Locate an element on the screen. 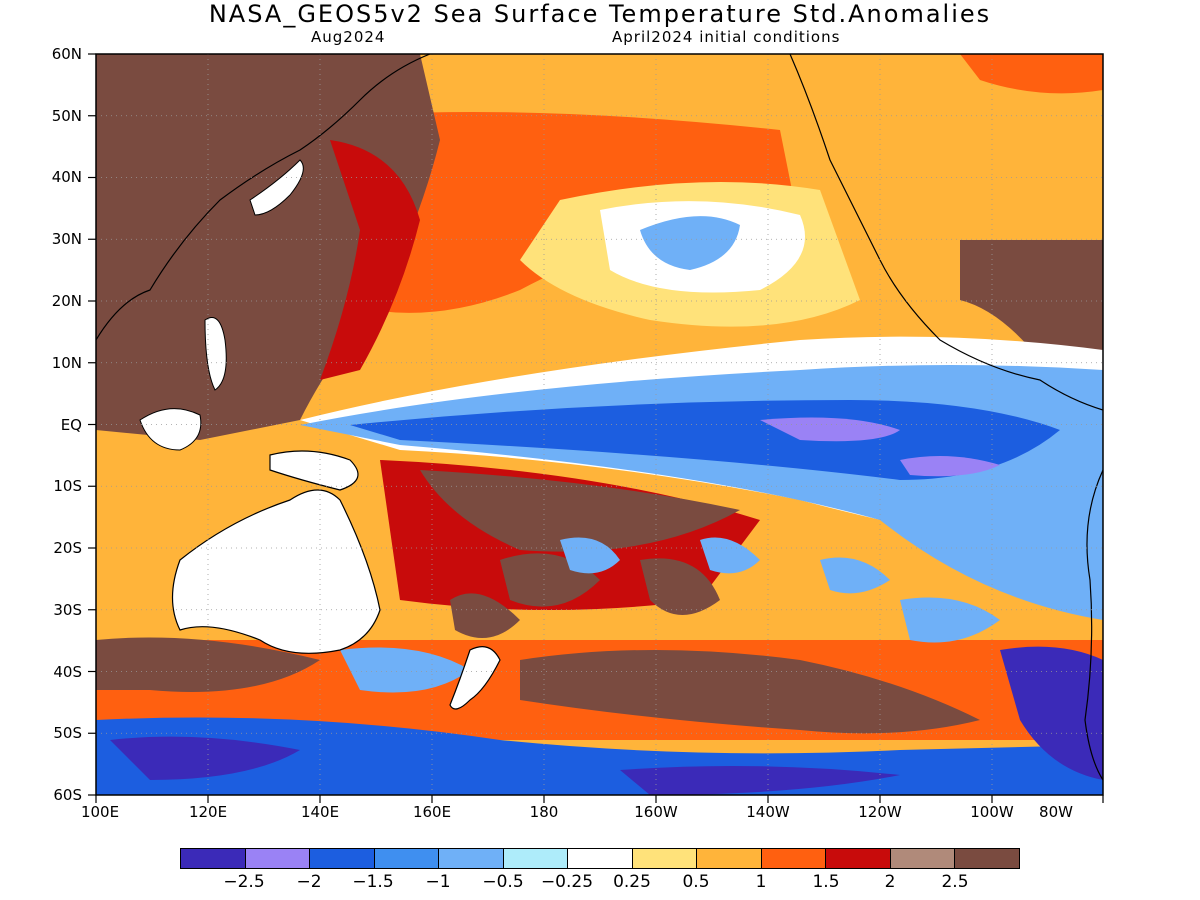 The height and width of the screenshot is (900, 1200). new-zealand is located at coordinates (475, 678).